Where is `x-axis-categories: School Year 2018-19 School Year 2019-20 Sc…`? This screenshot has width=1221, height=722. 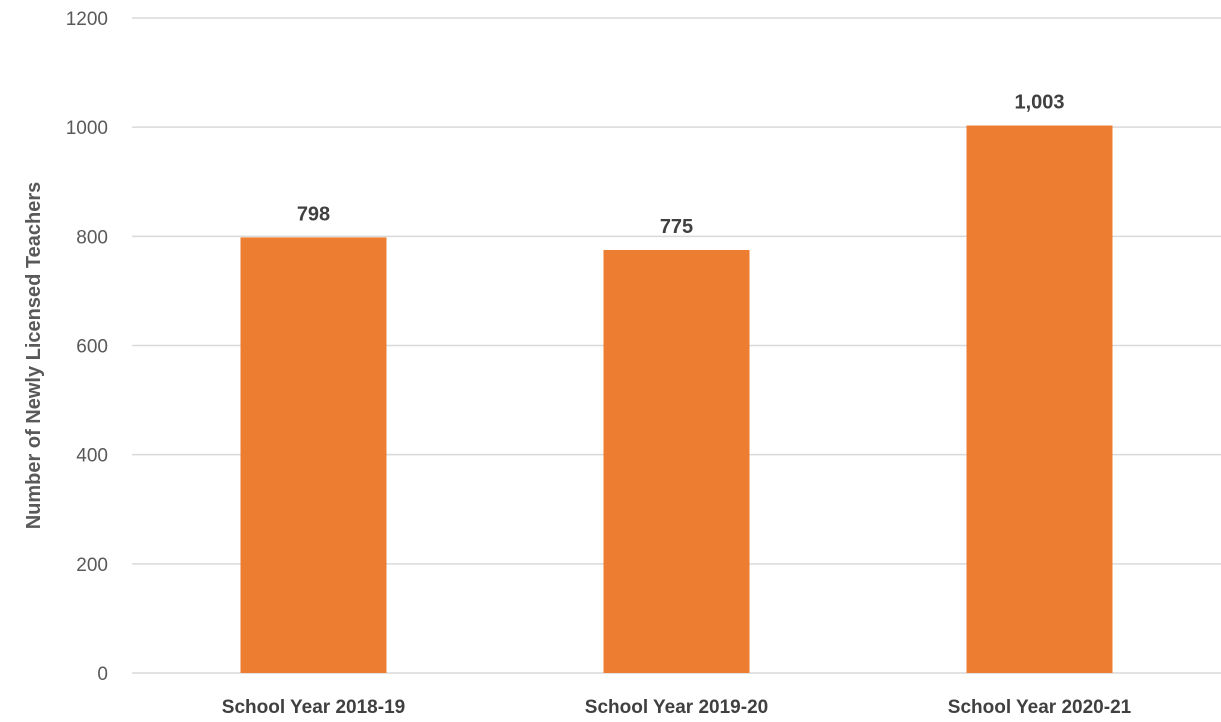 x-axis-categories: School Year 2018-19 School Year 2019-20 Sc… is located at coordinates (677, 707).